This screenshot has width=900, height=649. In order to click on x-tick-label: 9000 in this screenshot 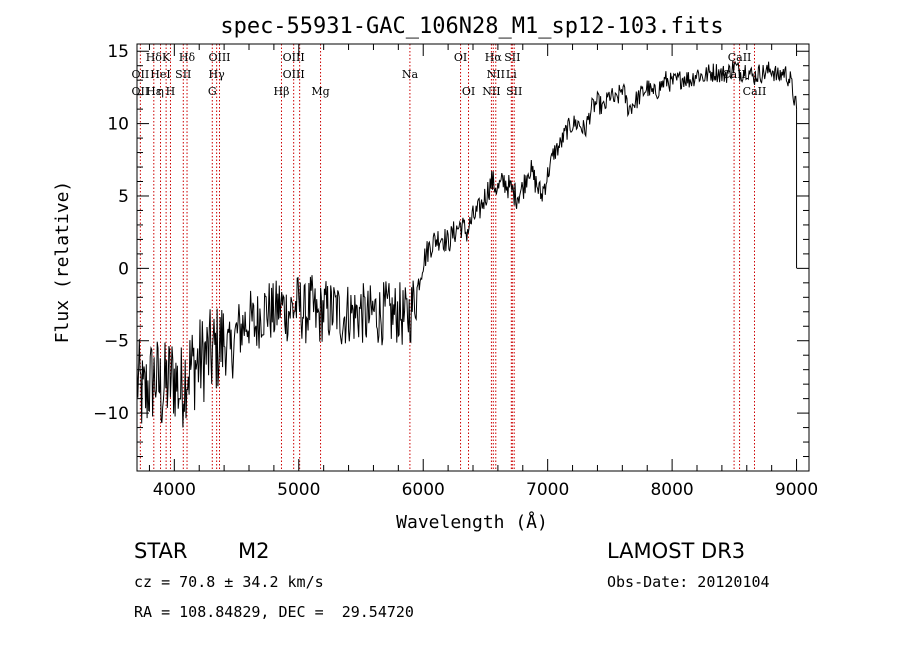, I will do `click(796, 490)`.